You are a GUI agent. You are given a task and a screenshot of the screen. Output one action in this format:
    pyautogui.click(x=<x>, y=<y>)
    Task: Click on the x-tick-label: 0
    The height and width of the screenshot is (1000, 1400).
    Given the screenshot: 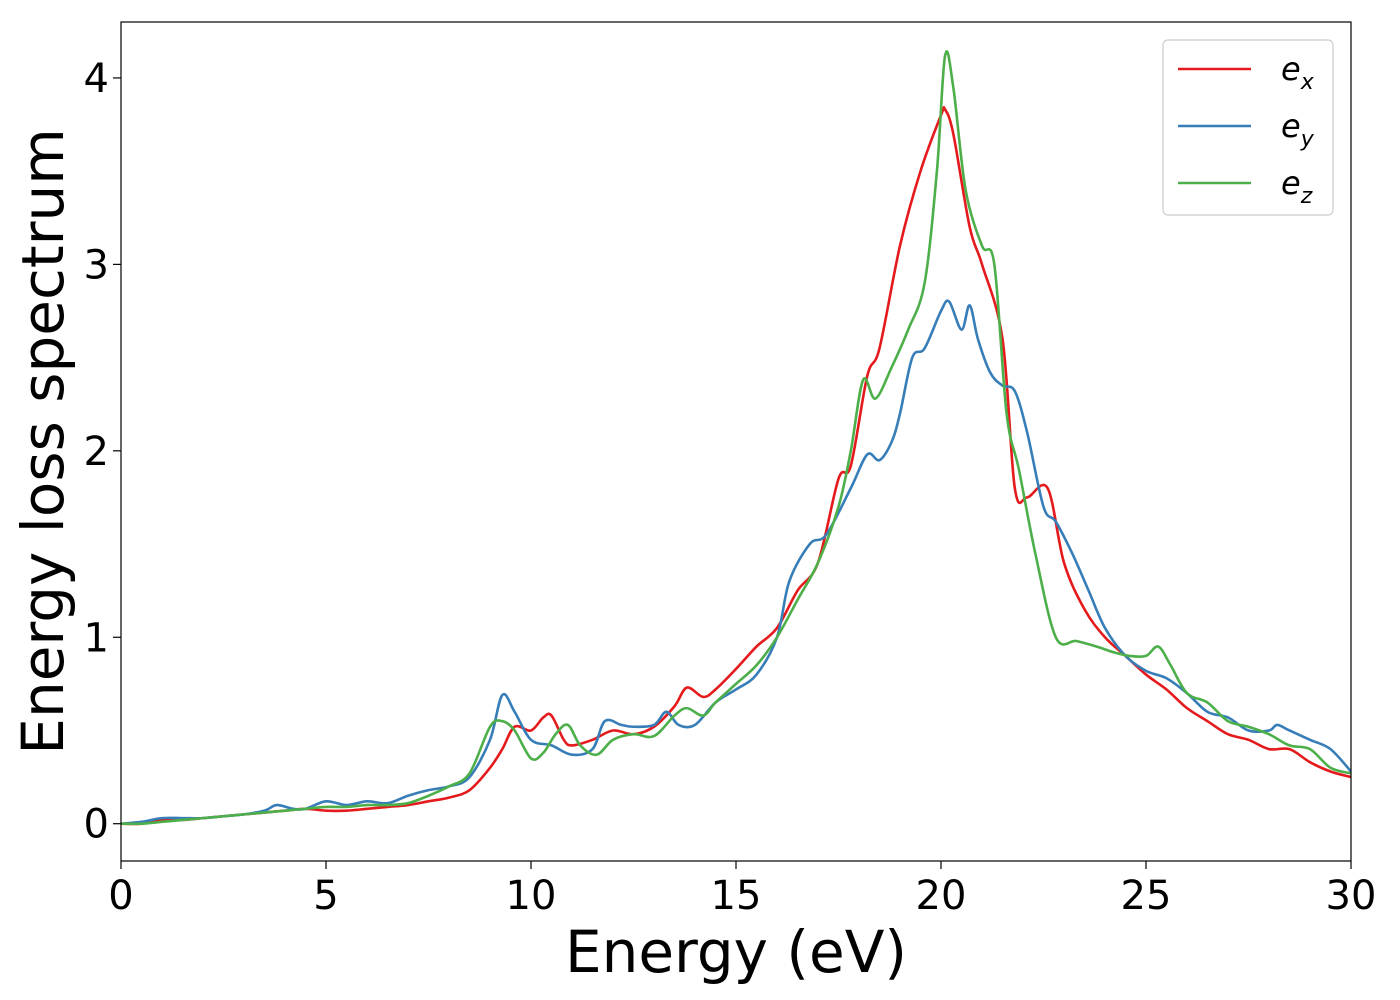 What is the action you would take?
    pyautogui.click(x=120, y=896)
    